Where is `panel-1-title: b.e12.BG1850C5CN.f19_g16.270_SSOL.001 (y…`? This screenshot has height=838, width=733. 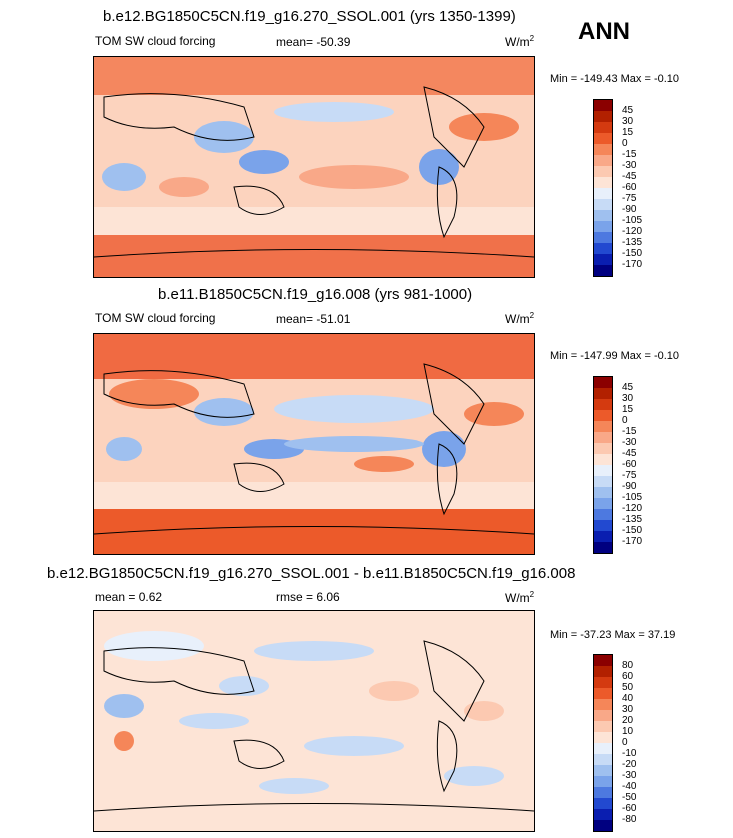
panel-1-title: b.e12.BG1850C5CN.f19_g16.270_SSOL.001 (y… is located at coordinates (309, 16).